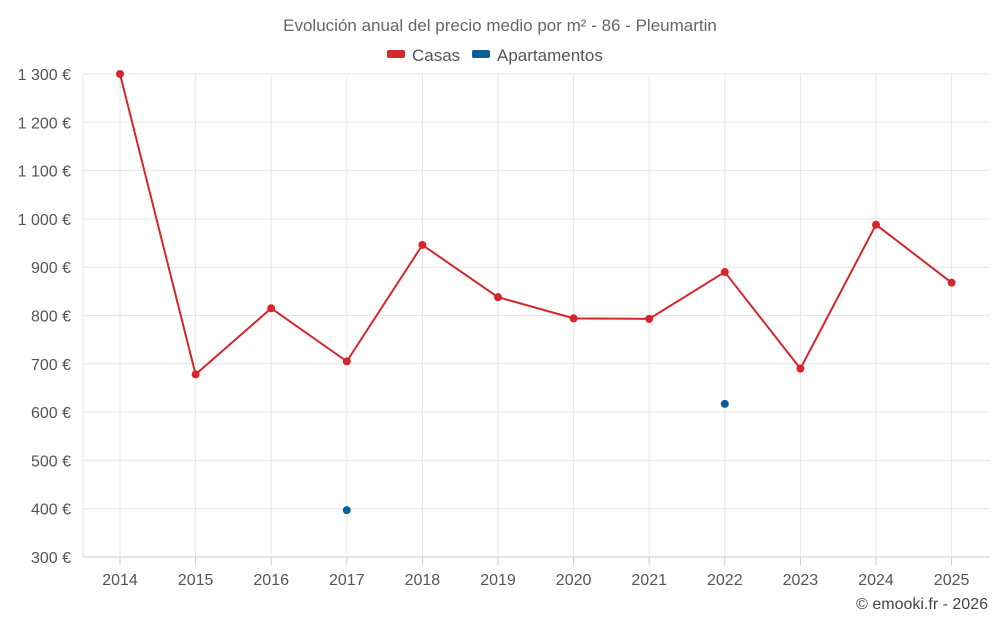 The width and height of the screenshot is (1000, 625). What do you see at coordinates (51, 461) in the screenshot?
I see `y-tick-label: 500 €` at bounding box center [51, 461].